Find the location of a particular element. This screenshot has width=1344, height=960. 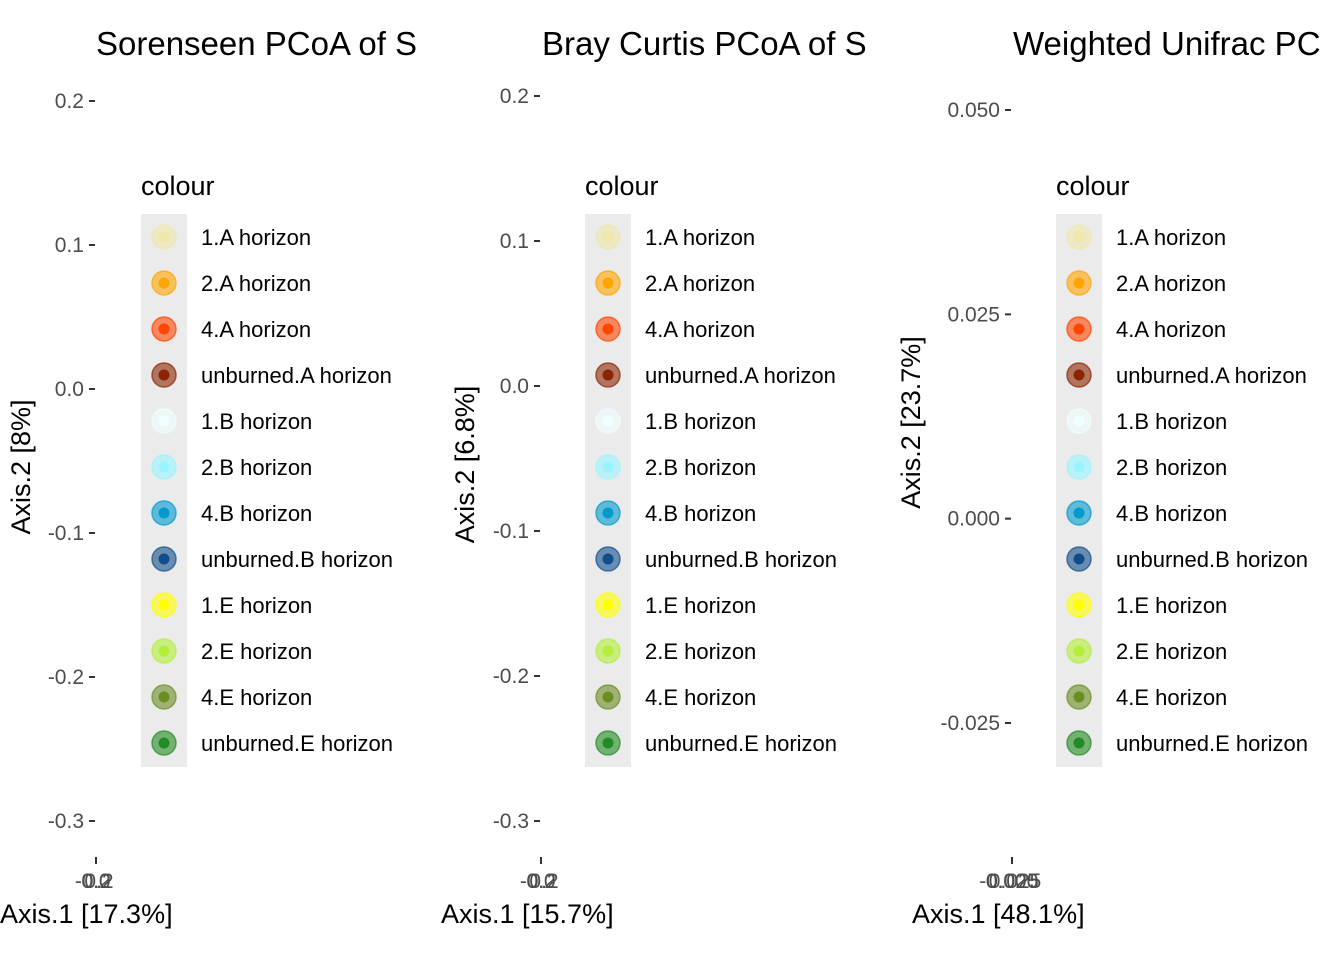

y-tick-label: -0.025 is located at coordinates (970, 723).